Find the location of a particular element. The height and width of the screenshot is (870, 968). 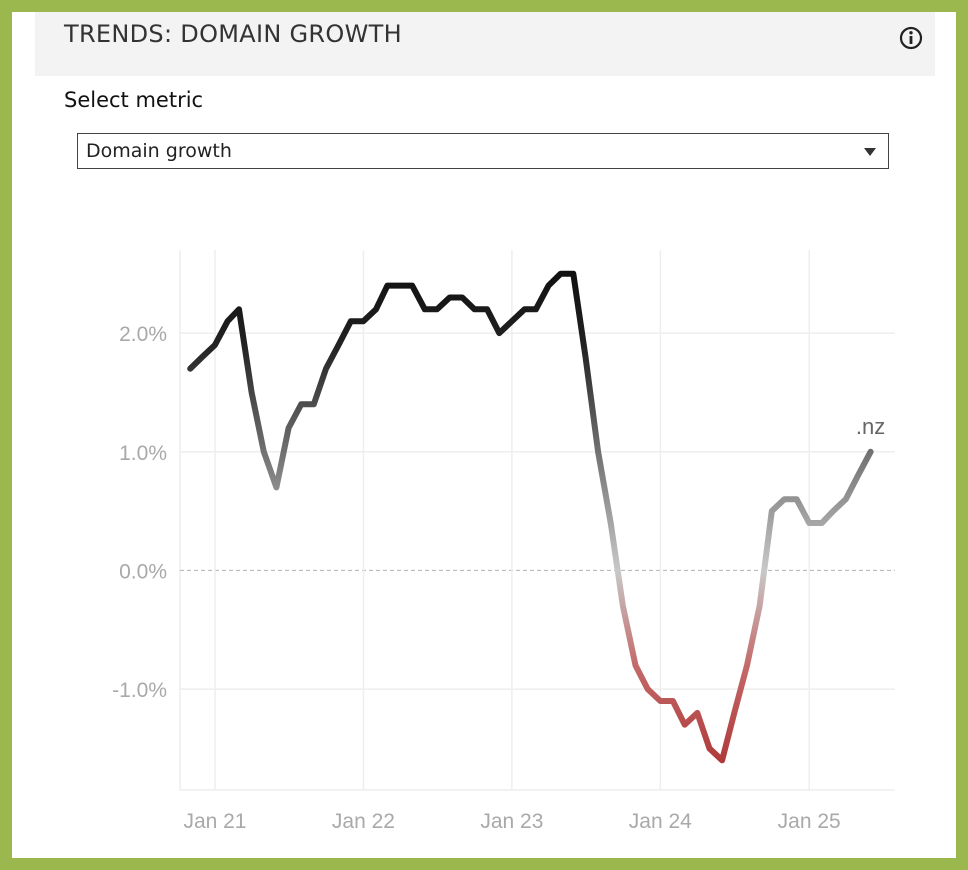

y-tick-label: -1.0% is located at coordinates (139, 690).